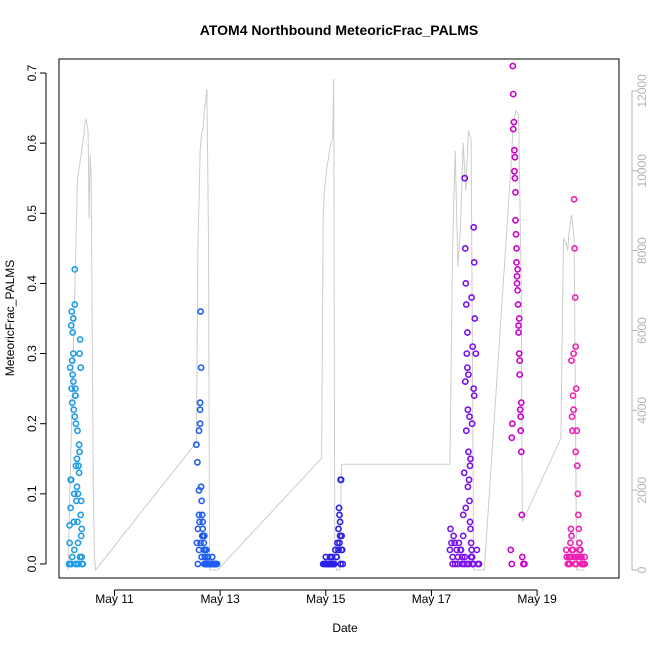 The image size is (650, 650). I want to click on y-tick-label: 0.7, so click(32, 72).